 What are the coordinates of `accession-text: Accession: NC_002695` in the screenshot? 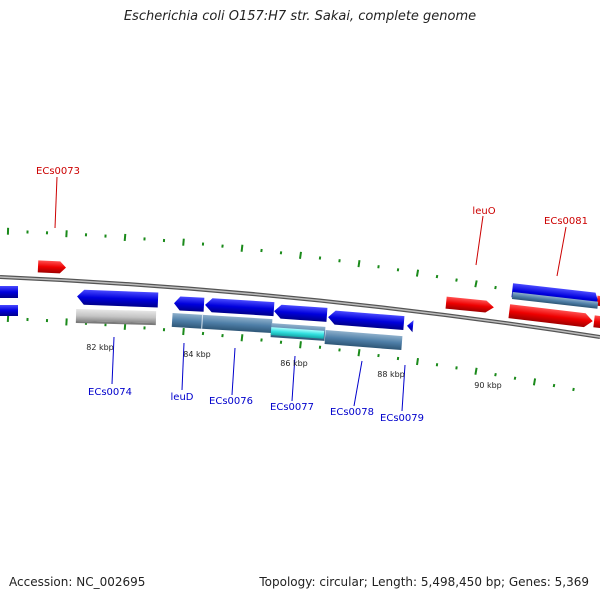 It's located at (77, 582).